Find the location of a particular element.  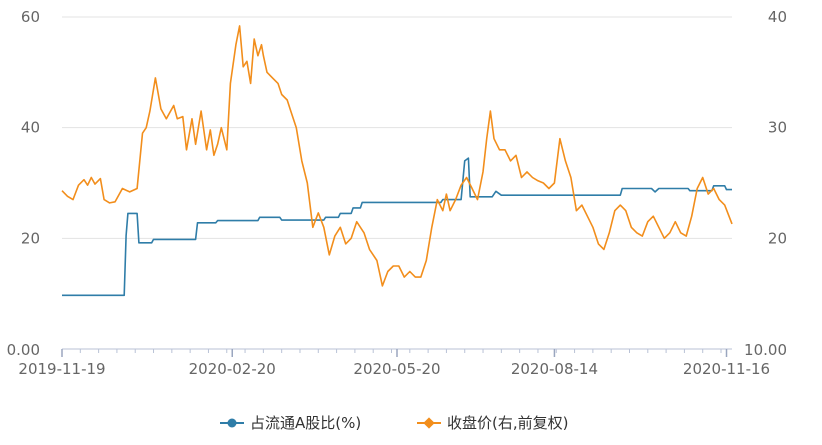

y-left-tick-label: 20 is located at coordinates (30, 238).